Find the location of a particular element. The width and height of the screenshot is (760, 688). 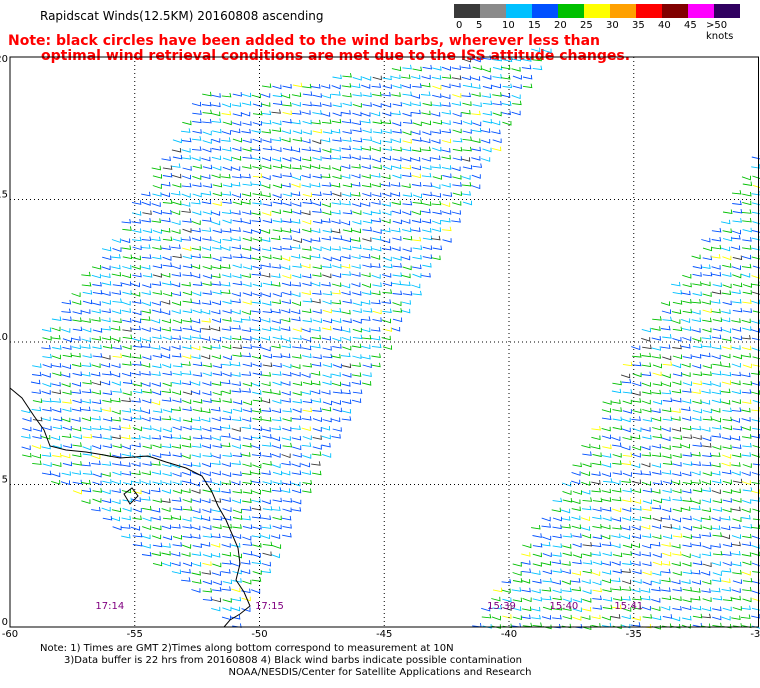

lat-label: 20 is located at coordinates (4, 59).